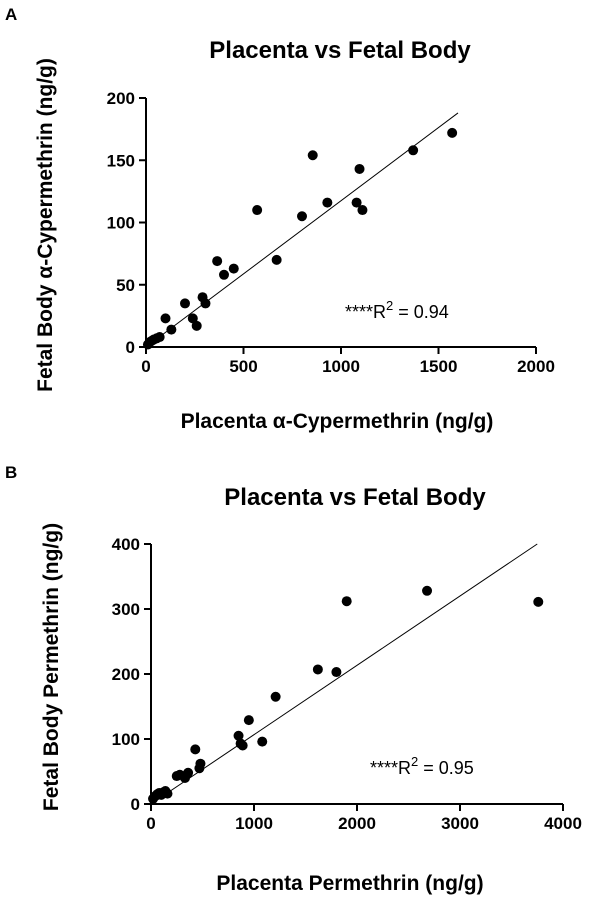  What do you see at coordinates (337, 421) in the screenshot?
I see `x-axis-title: Placenta α-Cypermethrin (ng/g)` at bounding box center [337, 421].